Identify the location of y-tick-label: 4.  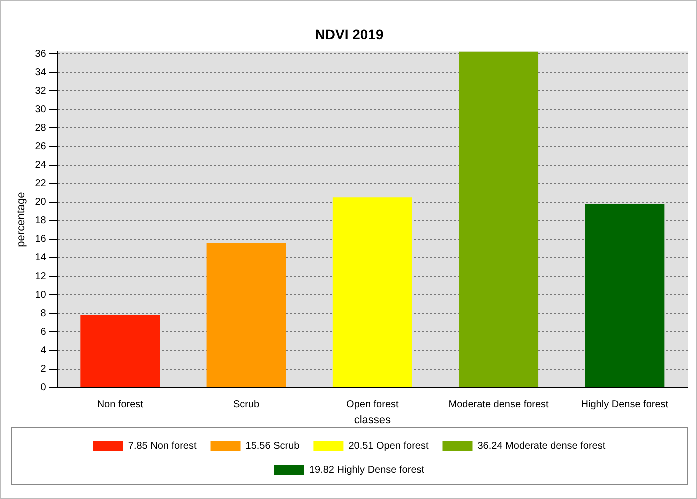
(43, 350).